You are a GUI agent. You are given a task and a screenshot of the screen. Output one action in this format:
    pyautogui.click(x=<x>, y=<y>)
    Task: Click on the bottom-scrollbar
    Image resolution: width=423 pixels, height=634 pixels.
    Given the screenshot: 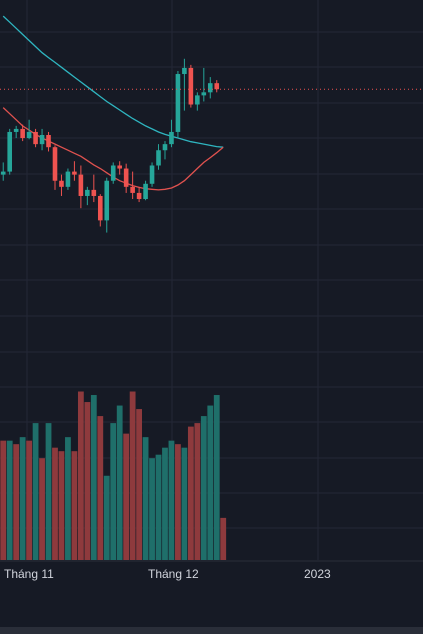 What is the action you would take?
    pyautogui.click(x=211, y=630)
    